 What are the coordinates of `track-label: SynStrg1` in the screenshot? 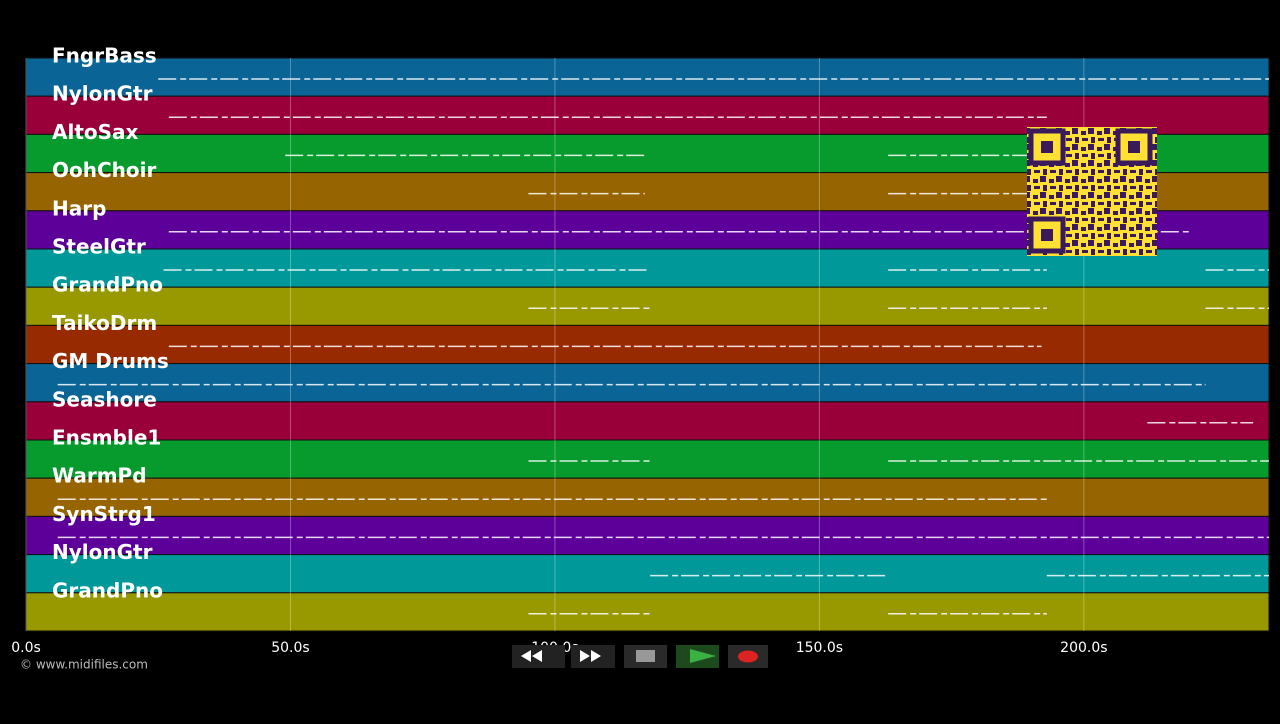 It's located at (104, 514).